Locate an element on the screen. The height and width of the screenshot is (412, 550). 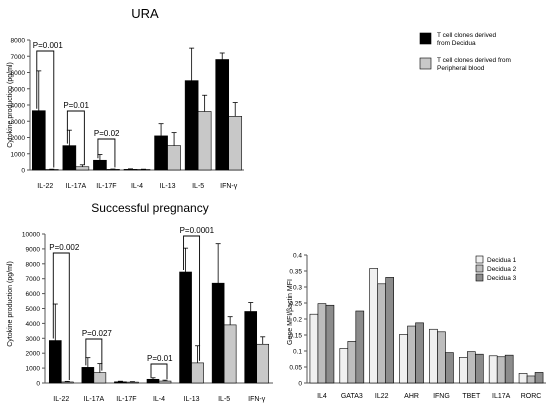
legend-label: Decidua 3 is located at coordinates (502, 278).